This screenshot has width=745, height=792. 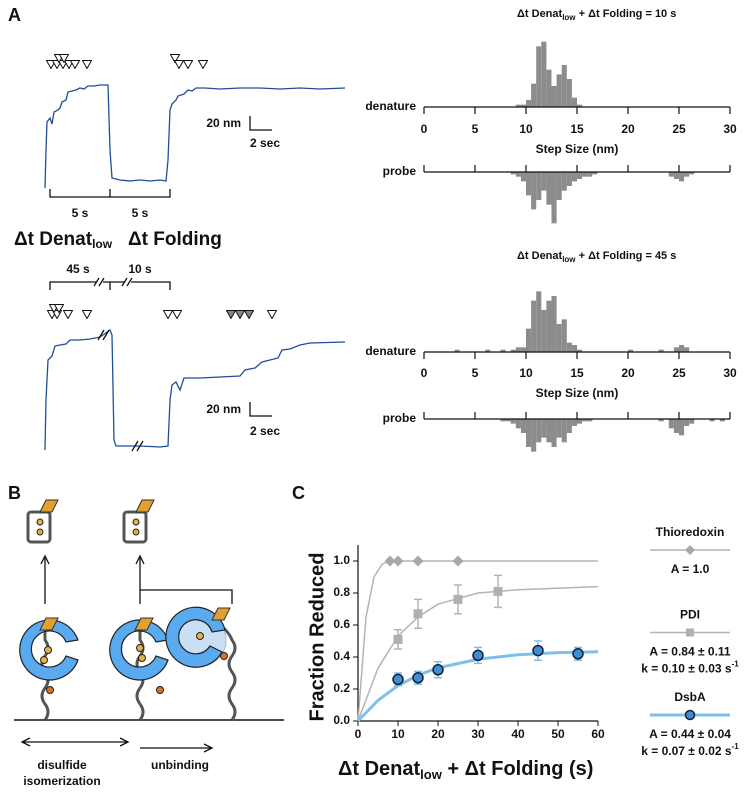 What do you see at coordinates (736, 746) in the screenshot?
I see `param-superscript: -1` at bounding box center [736, 746].